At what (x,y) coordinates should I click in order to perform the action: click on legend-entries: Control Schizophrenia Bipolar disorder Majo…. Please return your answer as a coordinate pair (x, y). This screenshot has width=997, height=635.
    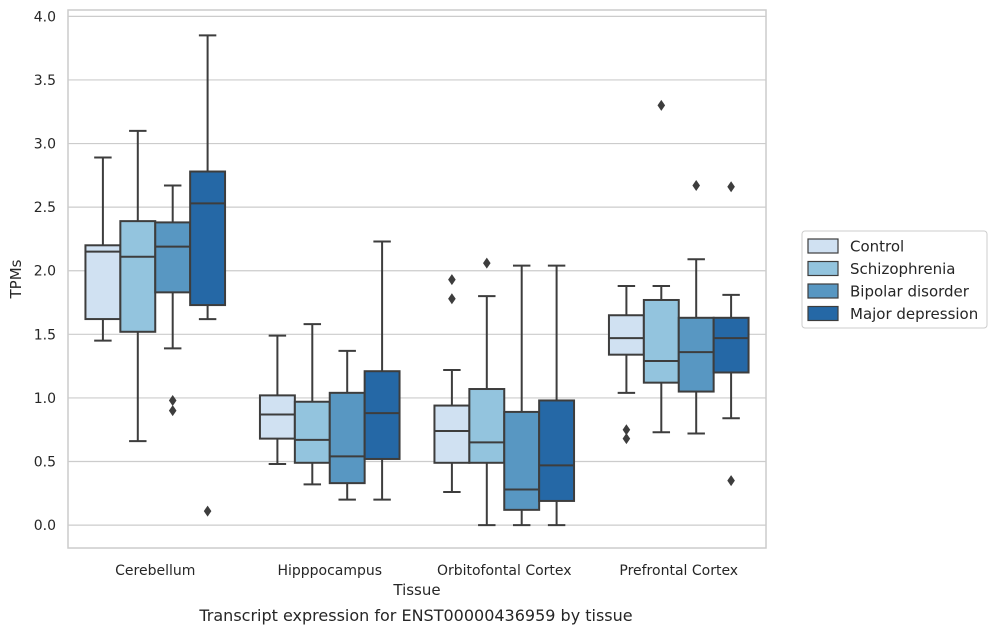
    Looking at the image, I should click on (892, 280).